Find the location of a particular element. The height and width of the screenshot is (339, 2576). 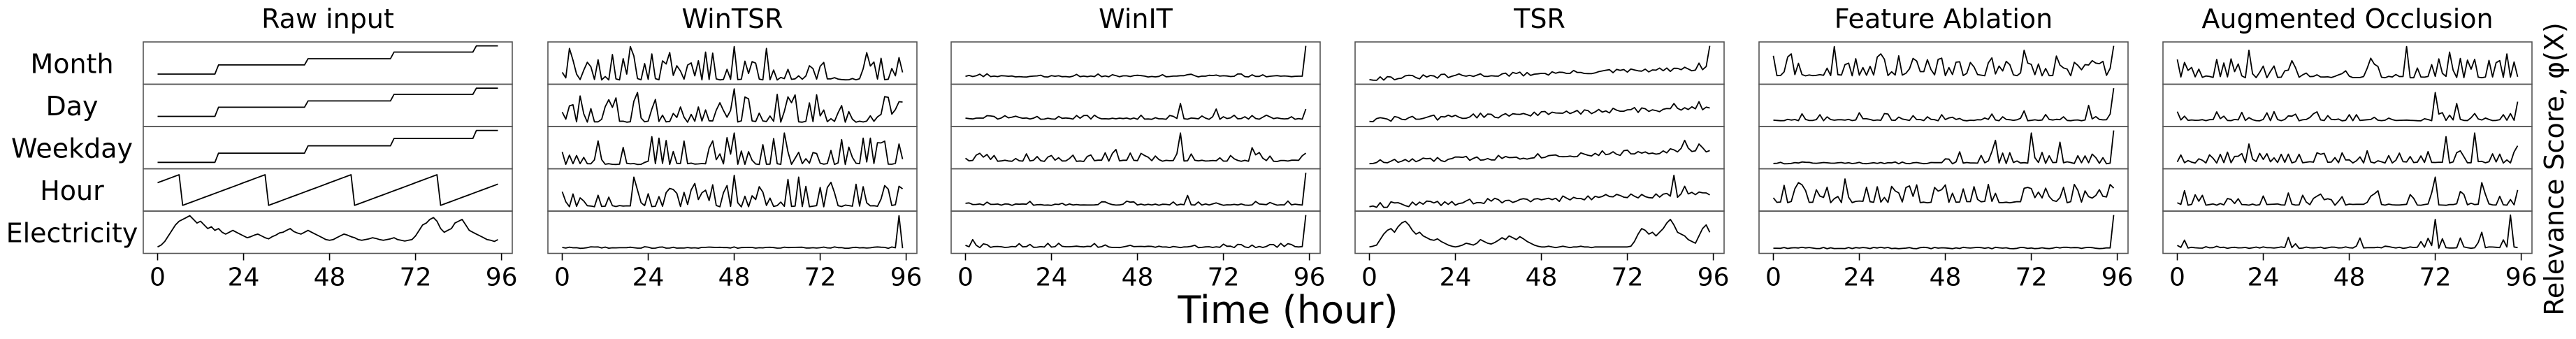

y-axis-title-right: Relevance Score, φ(X) is located at coordinates (2554, 169).